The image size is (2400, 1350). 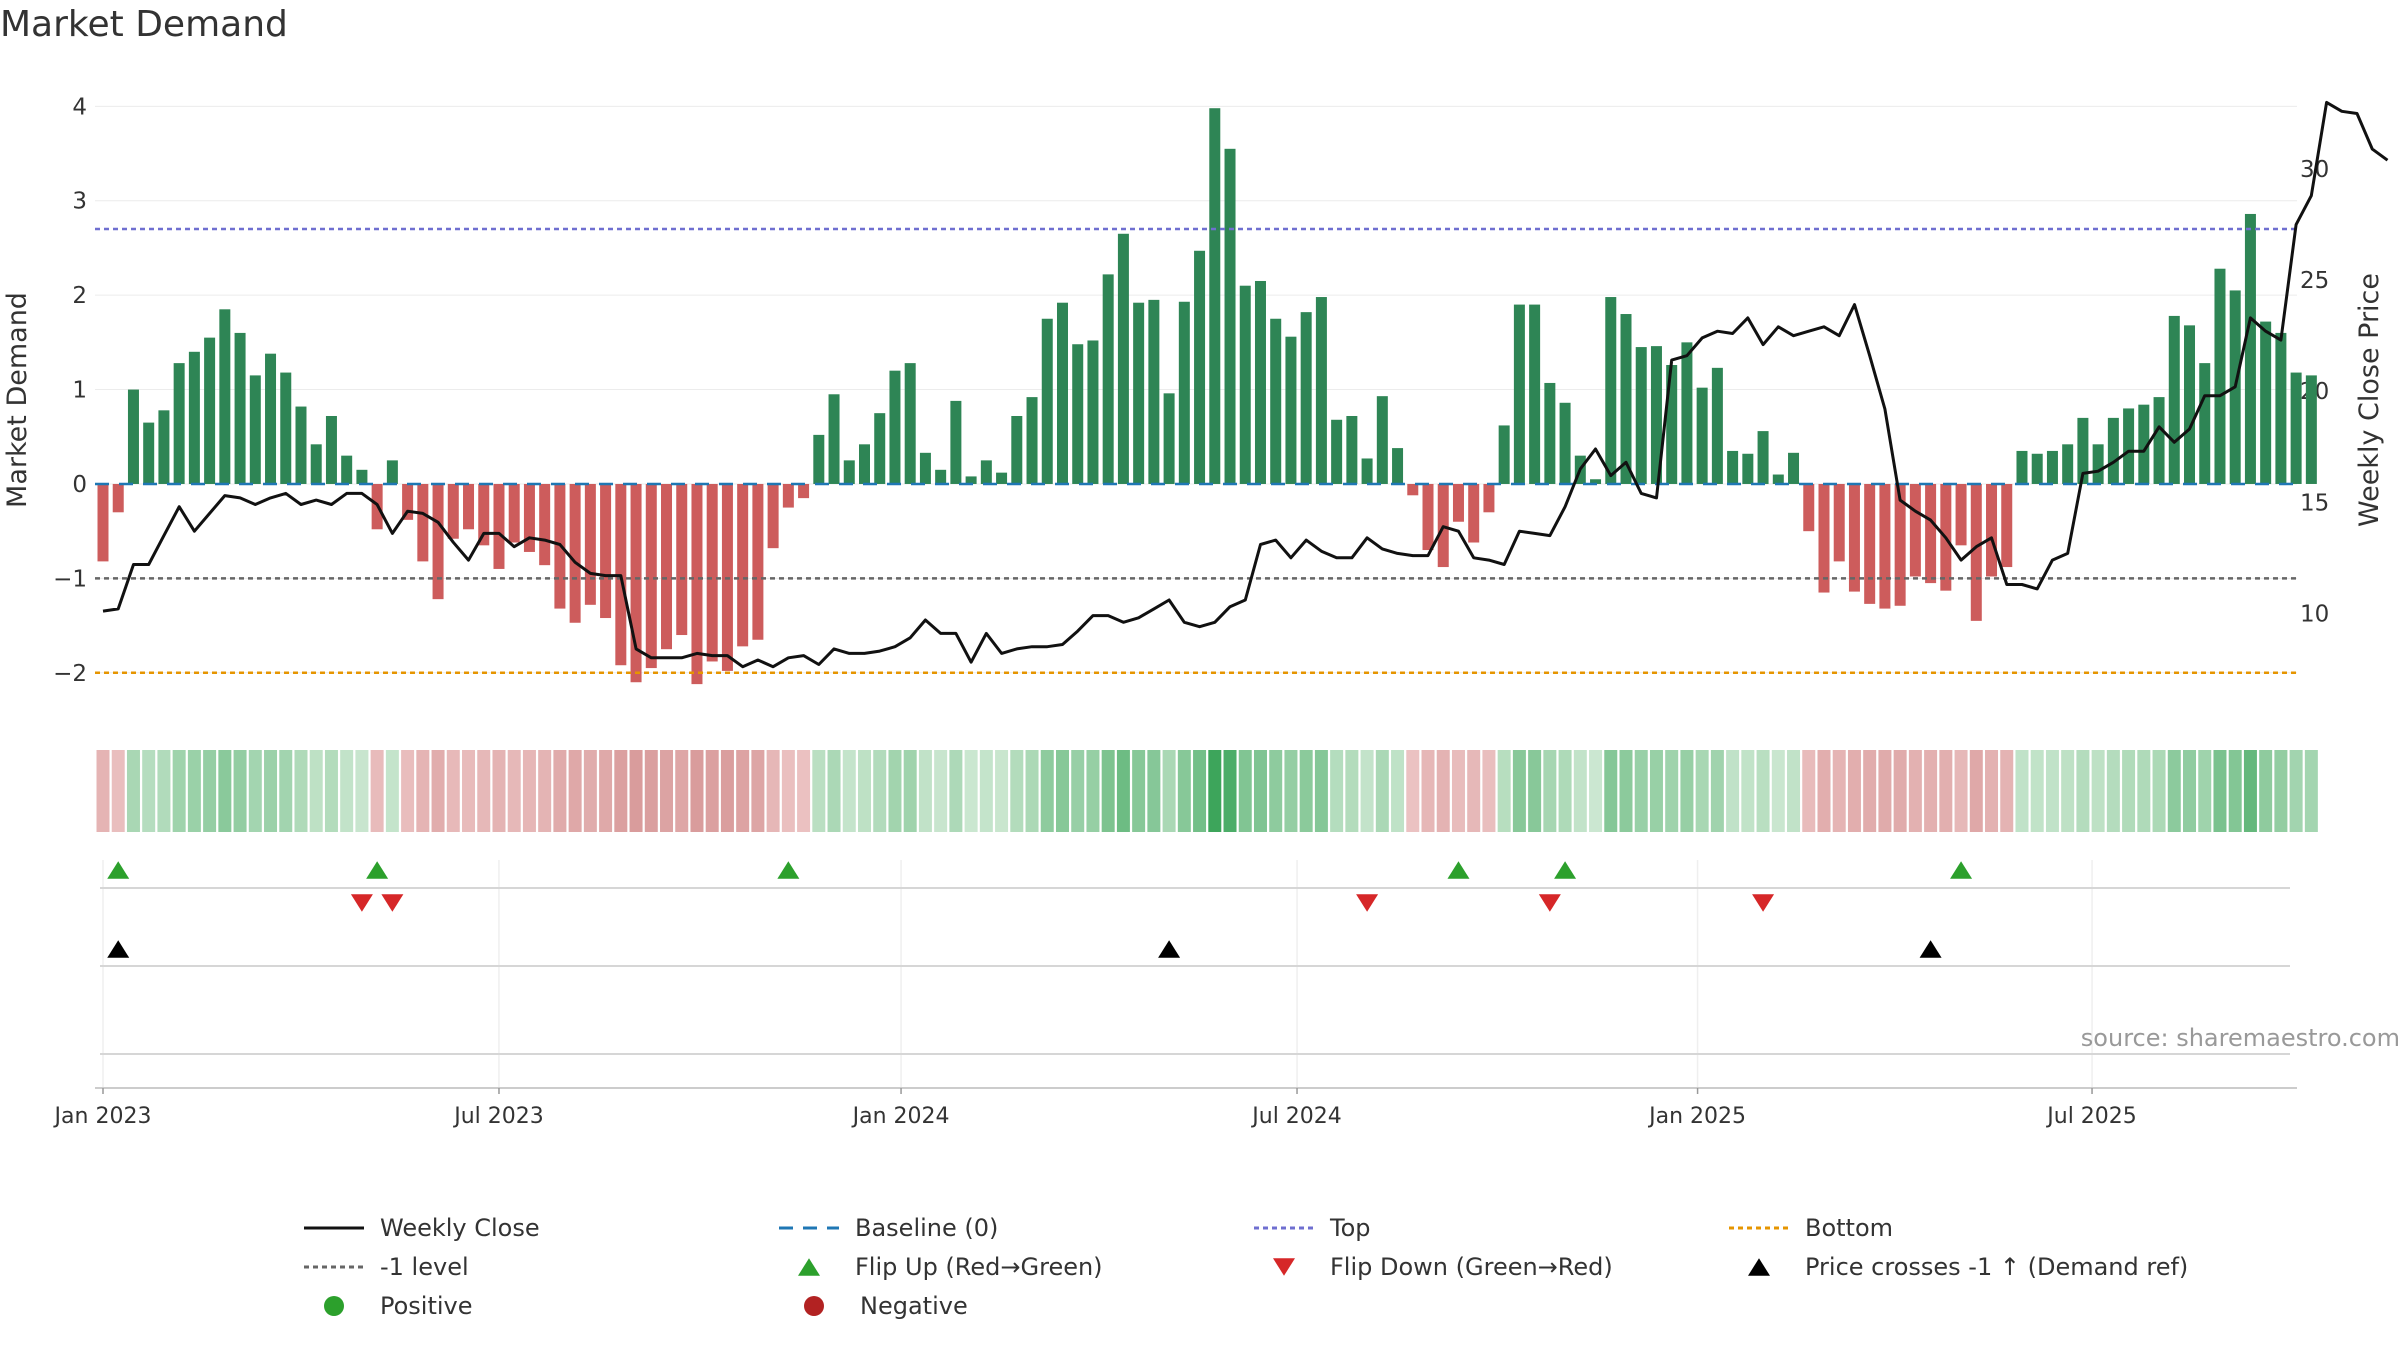 What do you see at coordinates (2314, 503) in the screenshot?
I see `y2-tick-label: 15` at bounding box center [2314, 503].